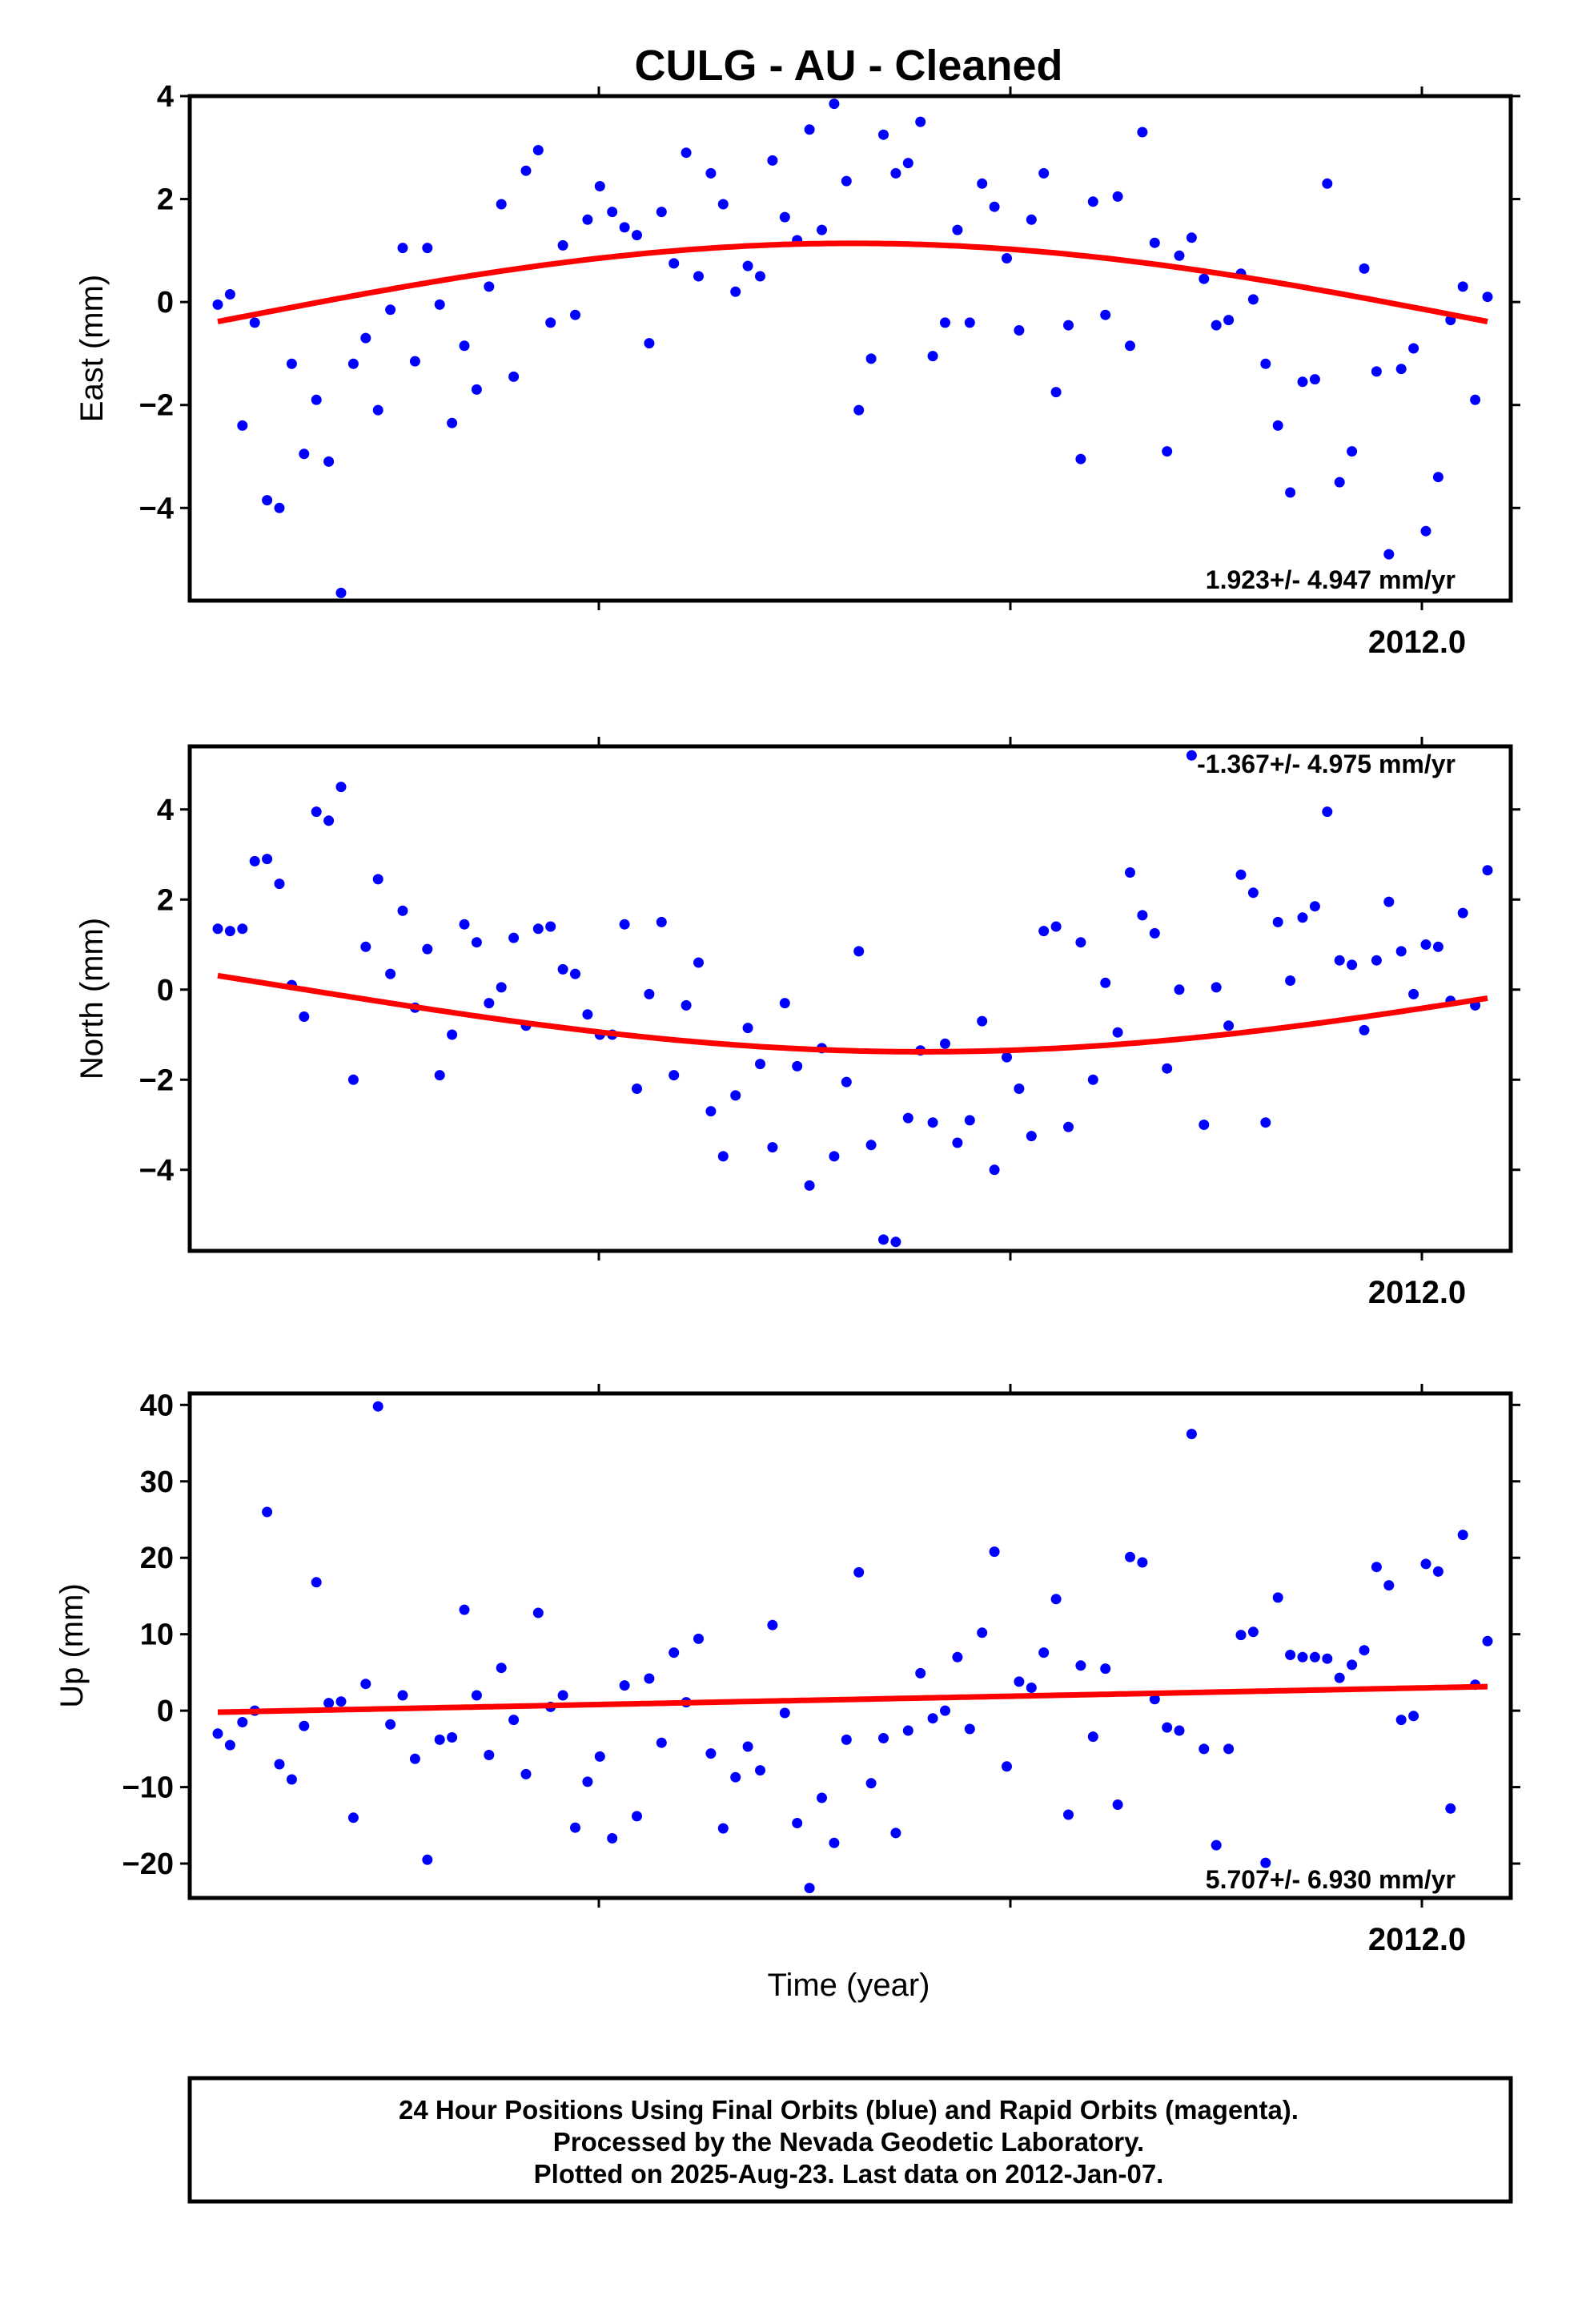  I want to click on y-tick-label-up: 40, so click(157, 1405).